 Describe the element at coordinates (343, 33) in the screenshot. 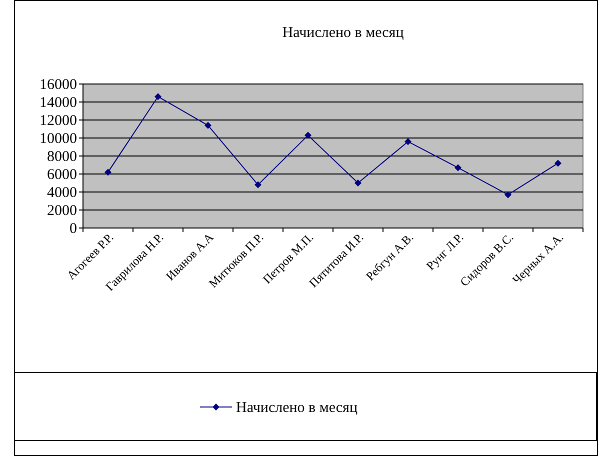

I see `chart-title: Начислено в месяц` at that location.